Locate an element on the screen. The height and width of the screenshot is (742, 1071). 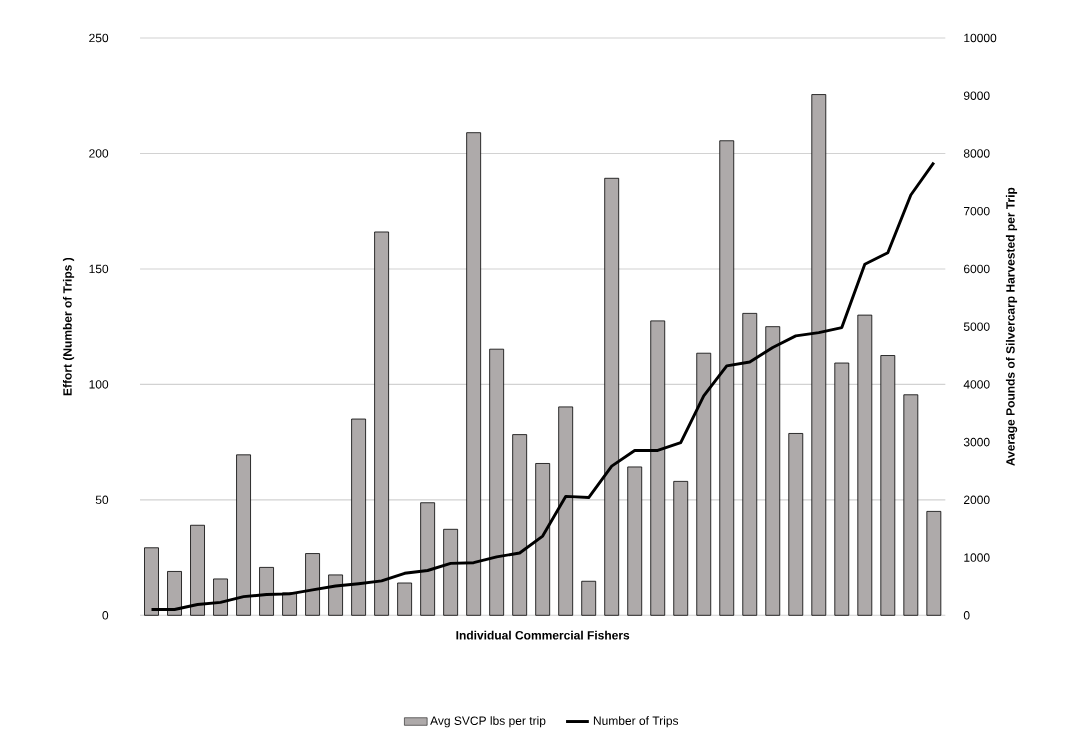
y2-tick-label: 2000 is located at coordinates (976, 500).